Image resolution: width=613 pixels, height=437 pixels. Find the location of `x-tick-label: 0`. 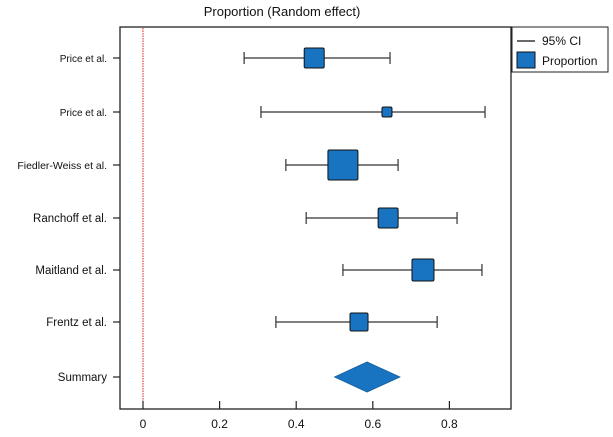

x-tick-label: 0 is located at coordinates (143, 424).